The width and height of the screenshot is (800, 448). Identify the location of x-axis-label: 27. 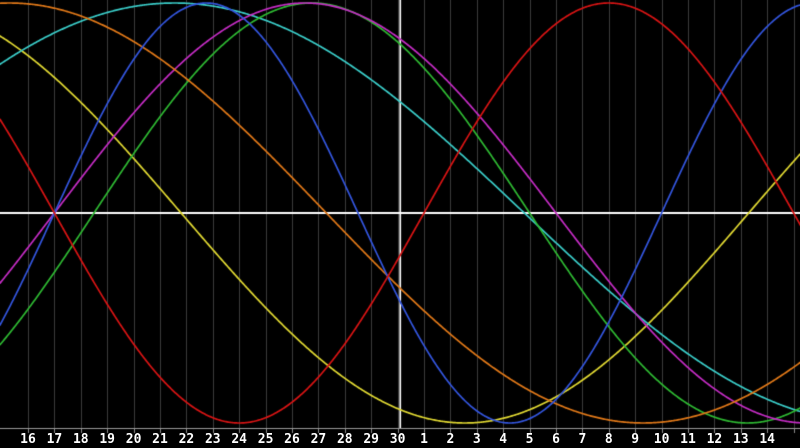
(318, 439).